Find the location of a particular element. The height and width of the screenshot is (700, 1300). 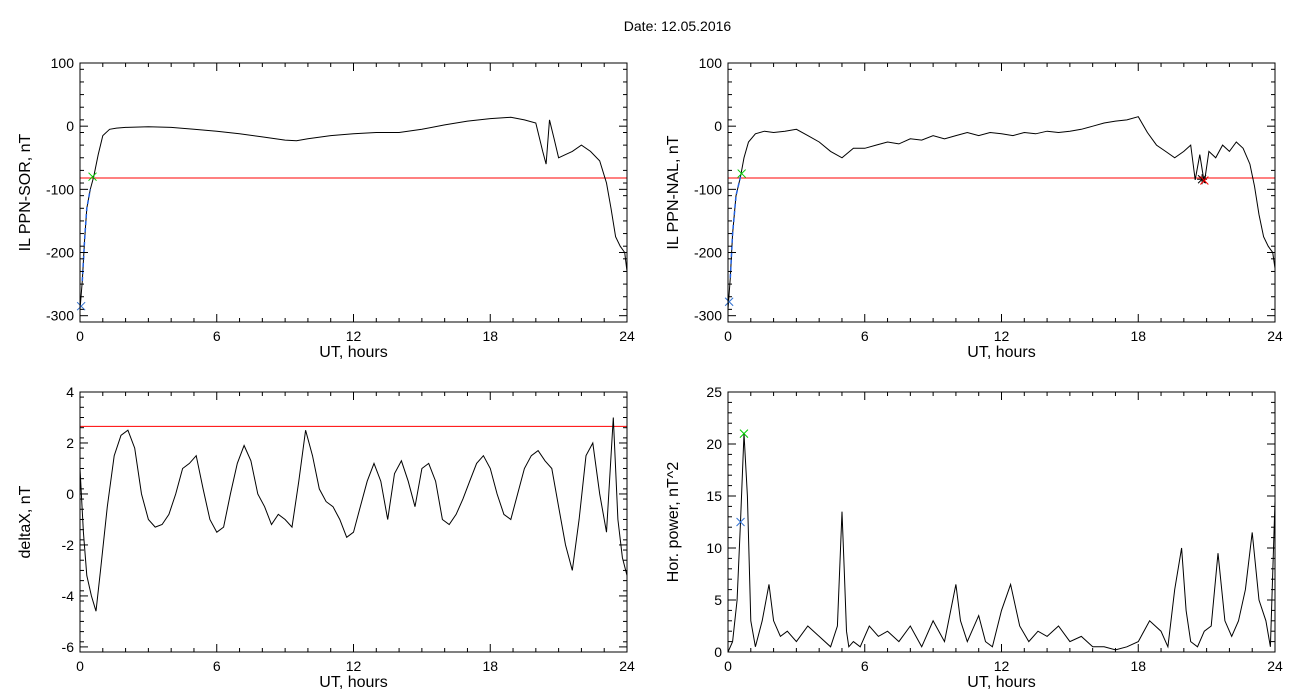

y-tick-label: 2 is located at coordinates (70, 443).